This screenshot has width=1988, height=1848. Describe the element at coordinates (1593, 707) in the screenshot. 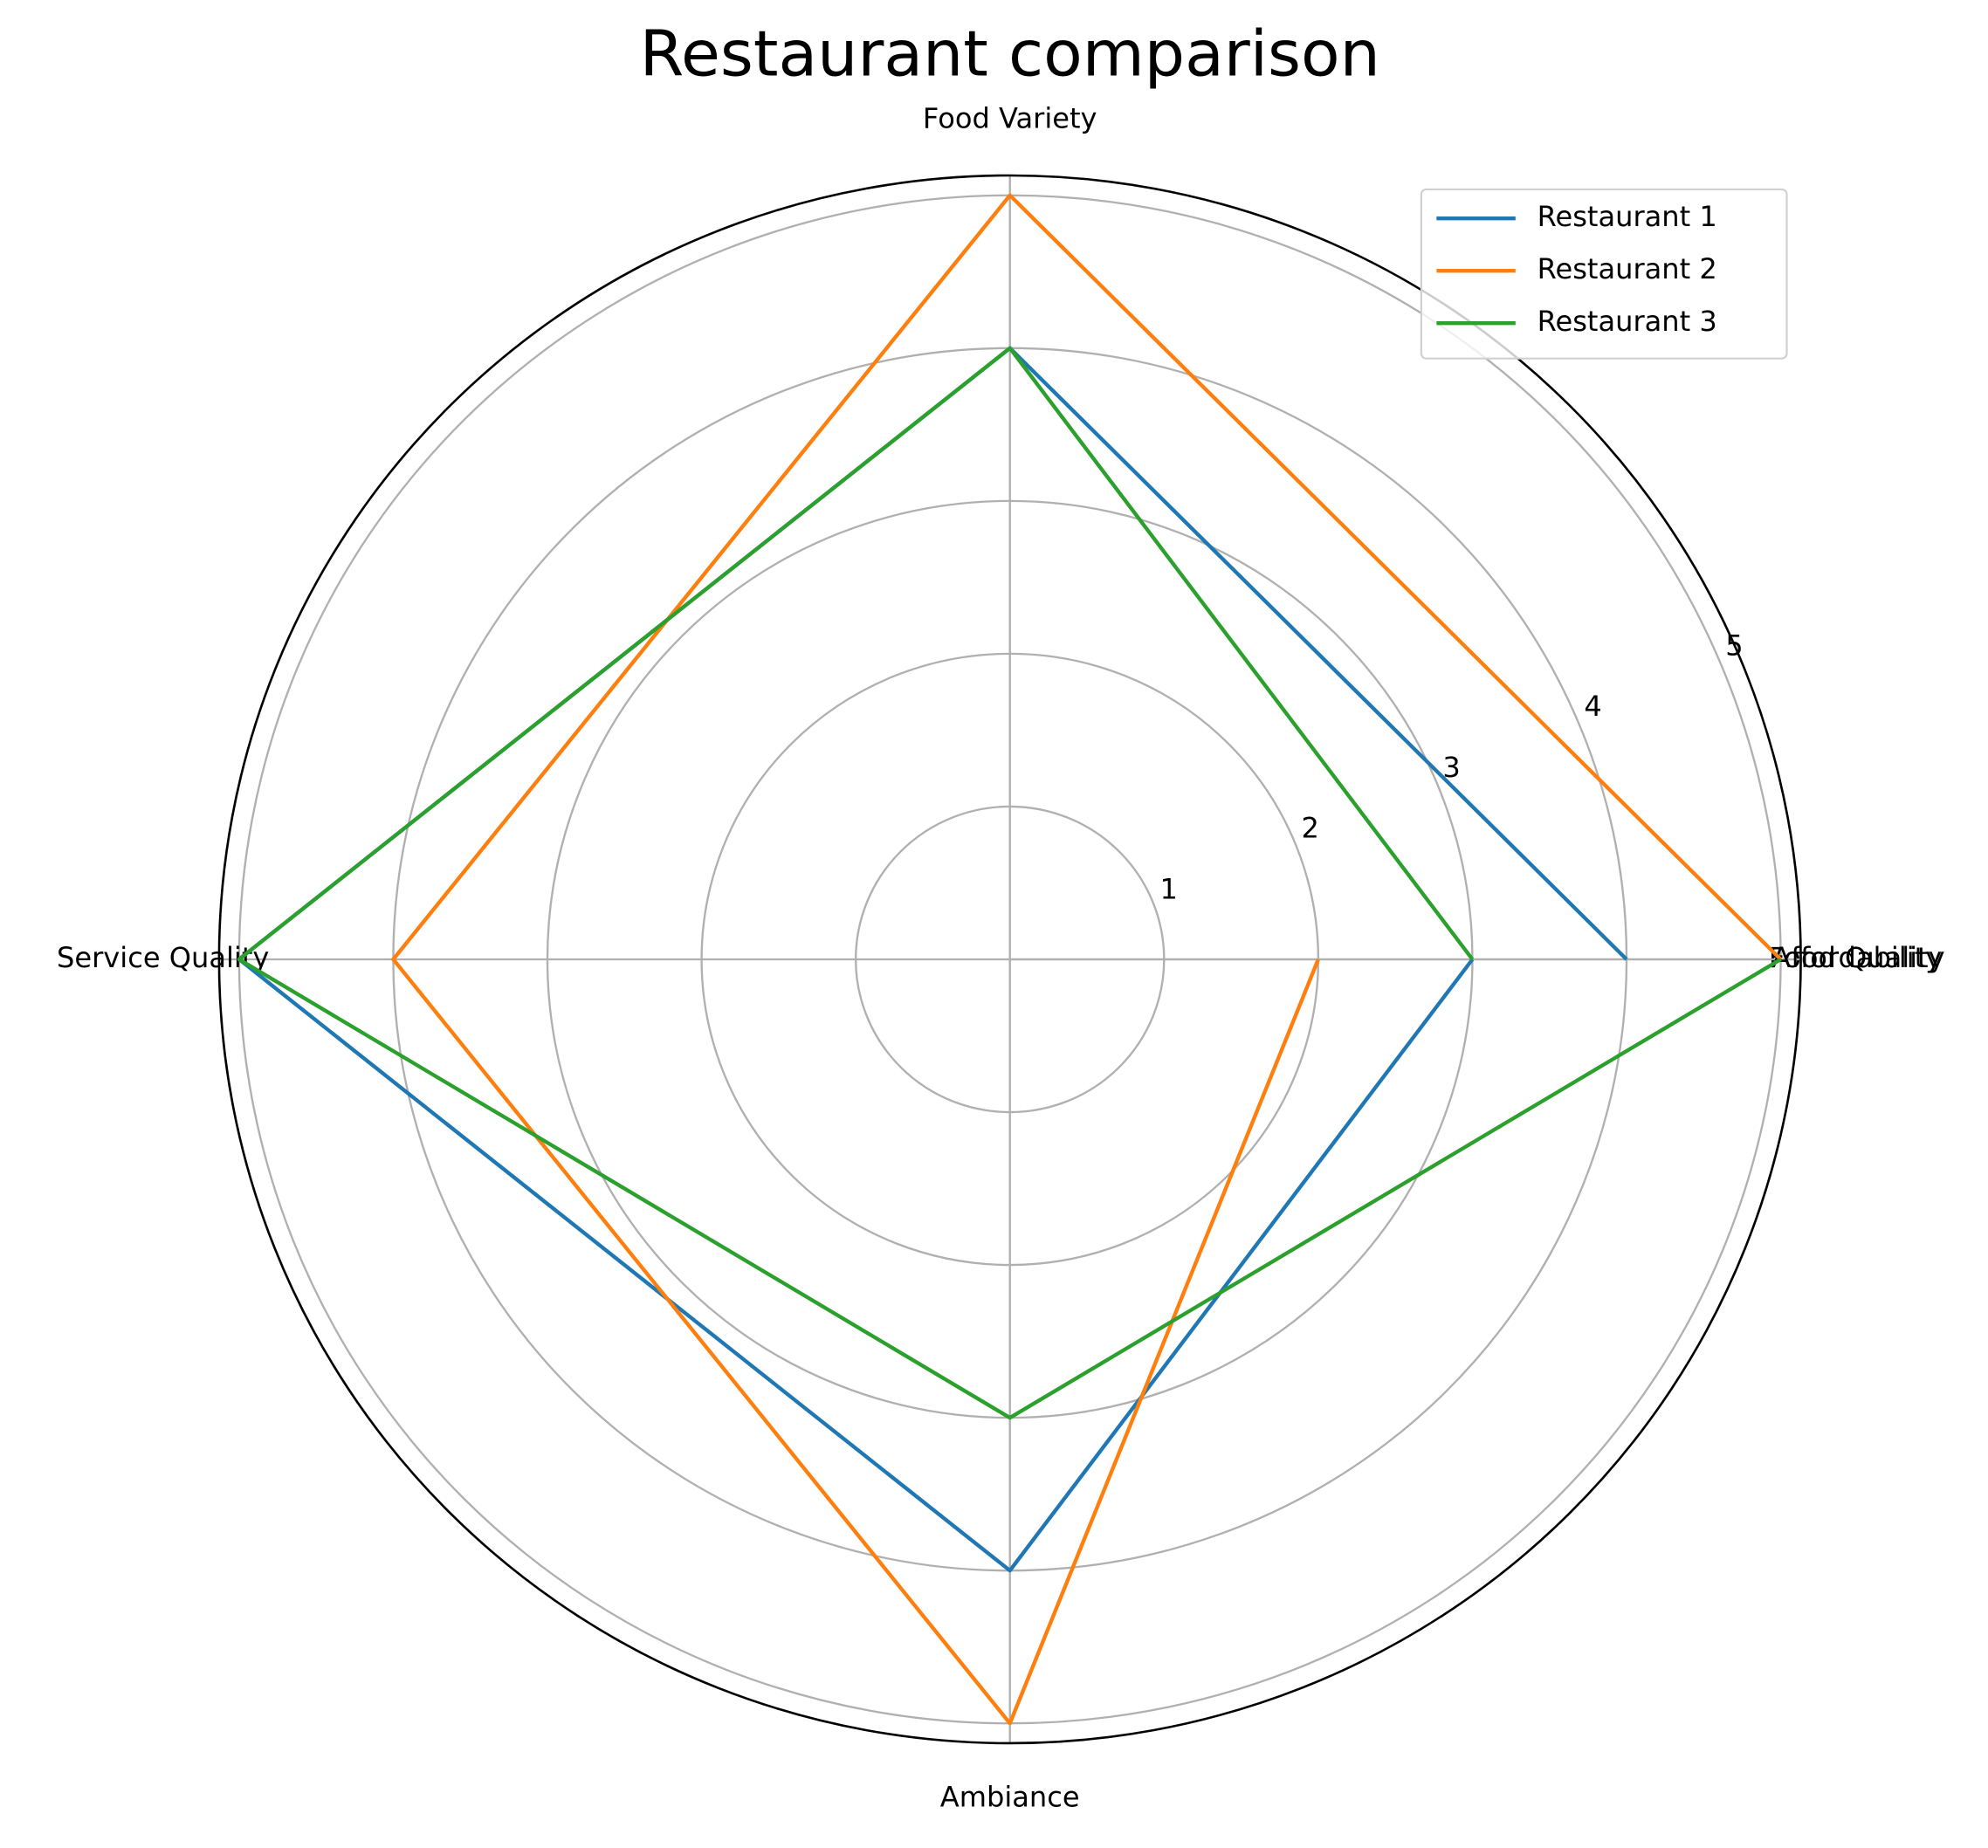

I see `r-tick-label: 4` at that location.